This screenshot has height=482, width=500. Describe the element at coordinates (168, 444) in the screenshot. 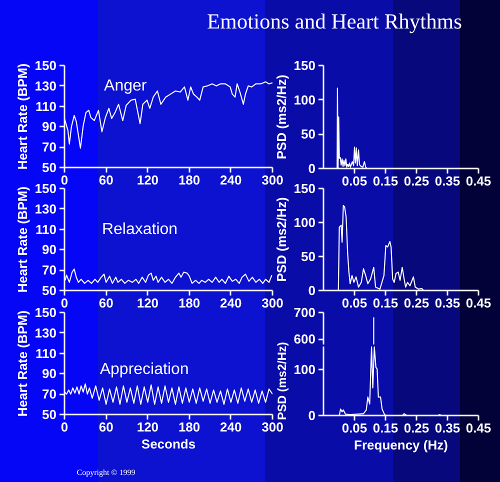

I see `x-axis-title: Seconds` at that location.